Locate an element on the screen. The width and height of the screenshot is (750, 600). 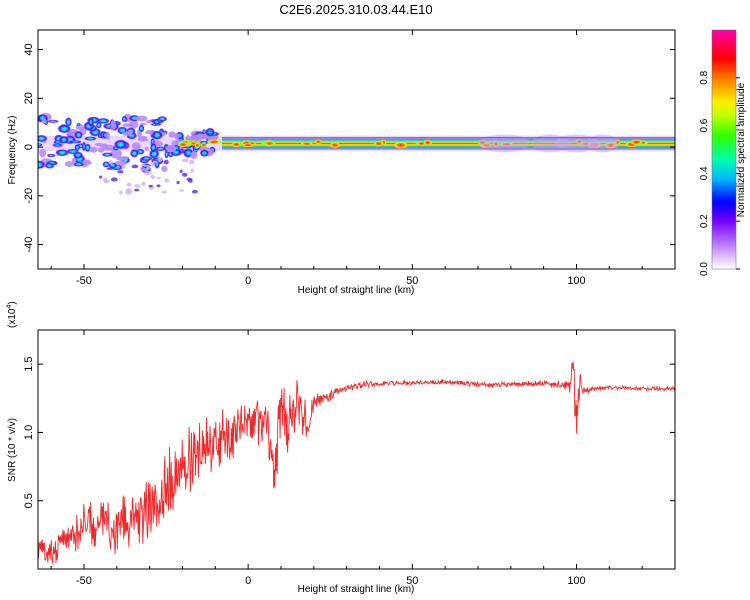
x-tick-label: 50 is located at coordinates (412, 281).